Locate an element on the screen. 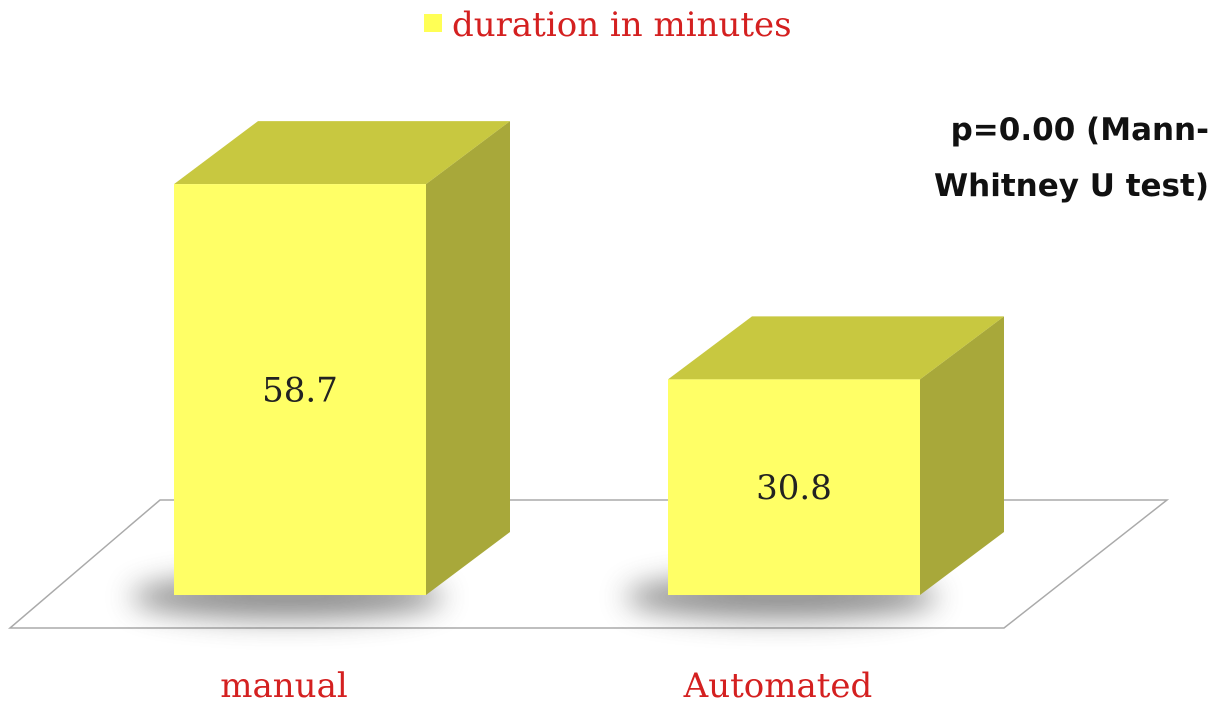  stat-annotation: p=0.00 (Mann- Whitney U test) is located at coordinates (1071, 158).